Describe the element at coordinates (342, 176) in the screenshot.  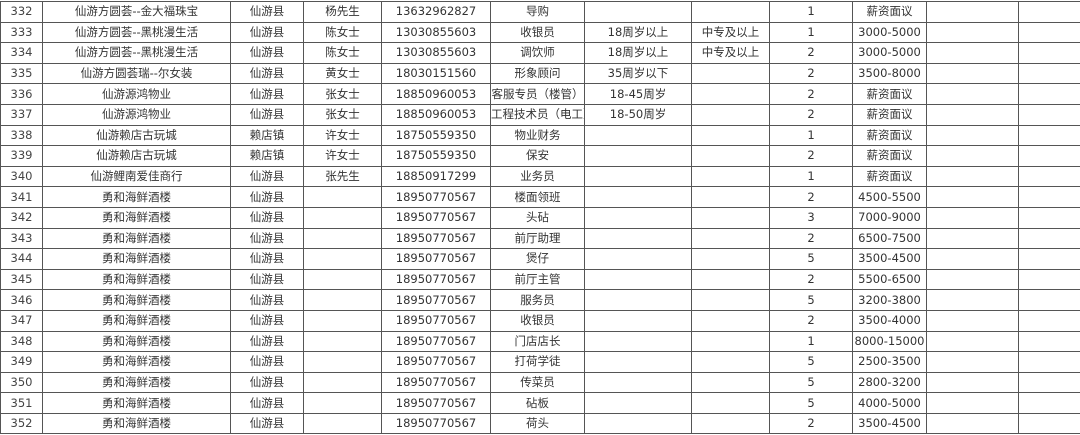
I see `cell-contact: 张先生` at that location.